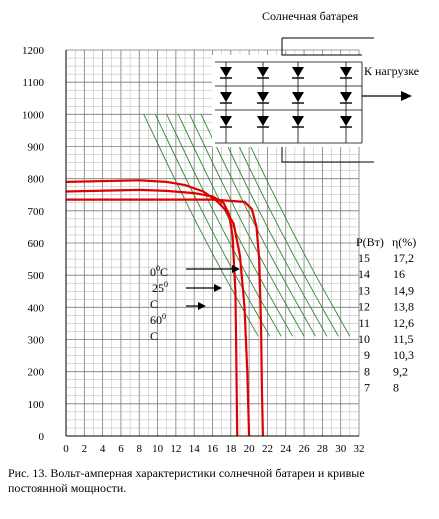 The width and height of the screenshot is (439, 519). What do you see at coordinates (103, 449) in the screenshot?
I see `x-tick-label: 4` at bounding box center [103, 449].